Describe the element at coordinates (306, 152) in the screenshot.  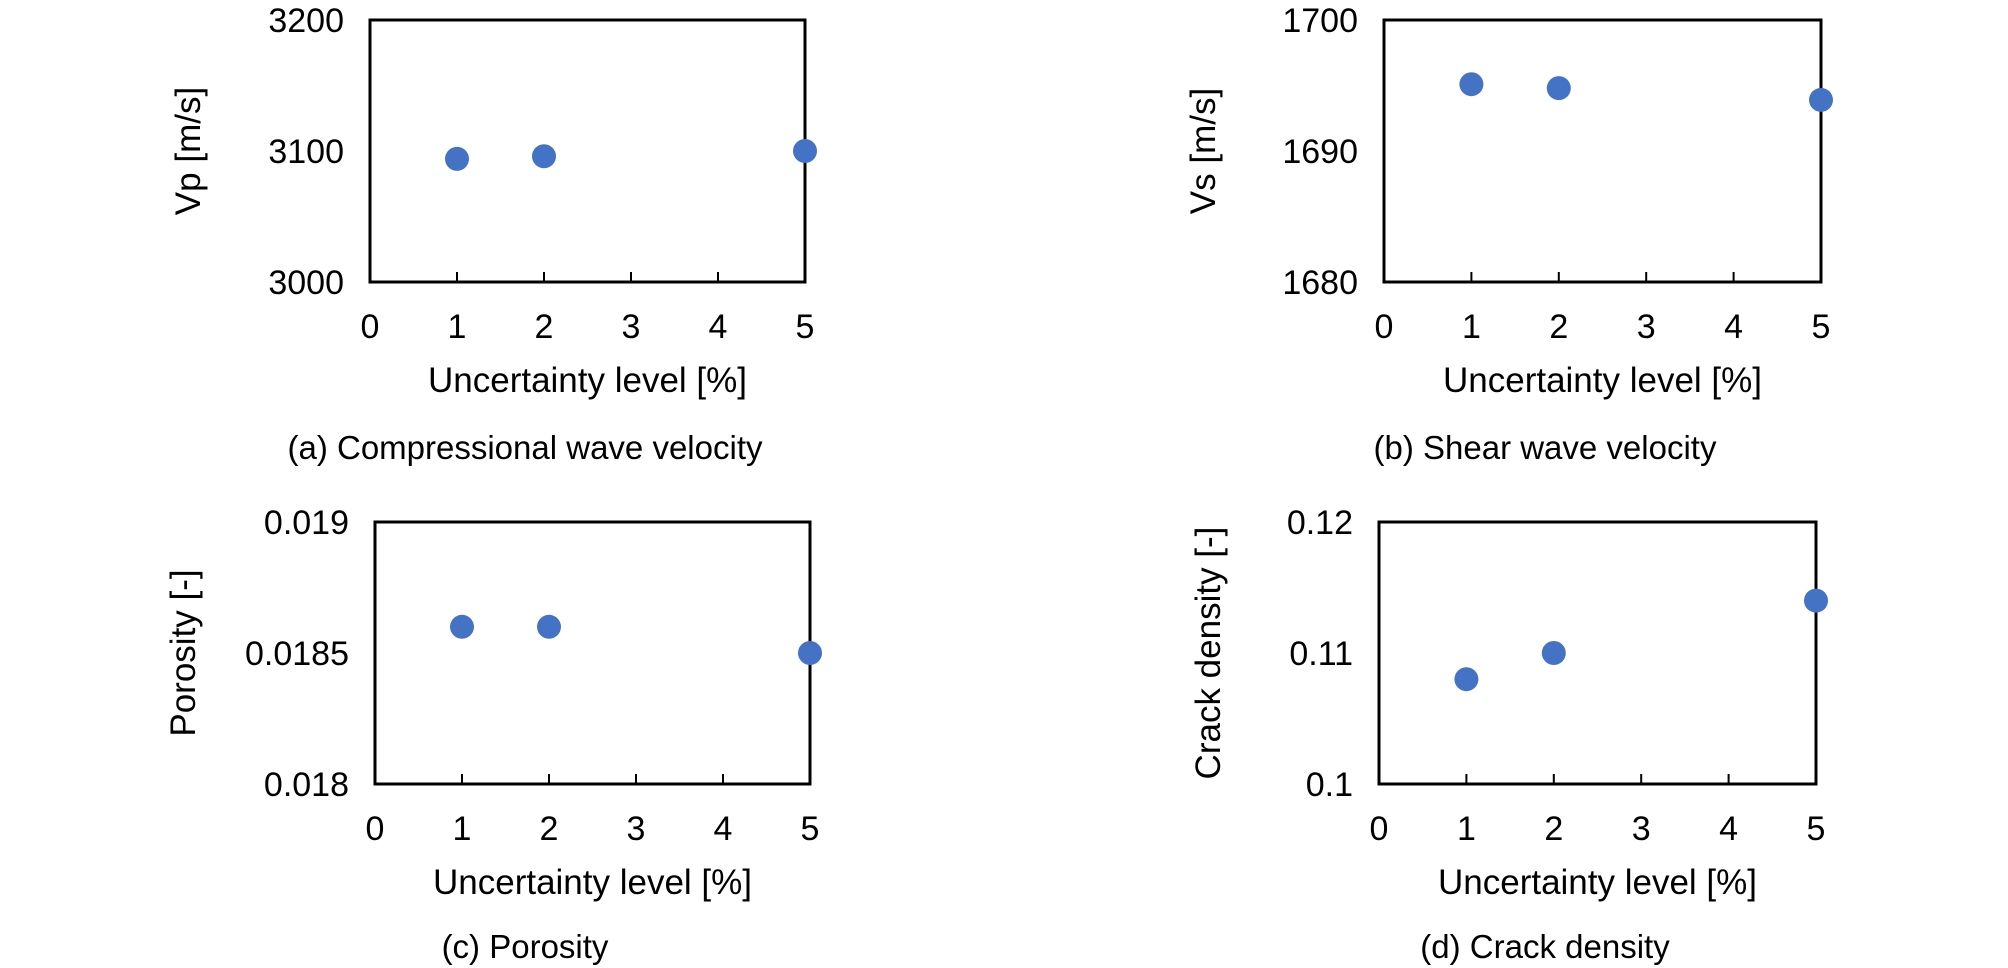
I see `y-tick-label: 3100` at that location.